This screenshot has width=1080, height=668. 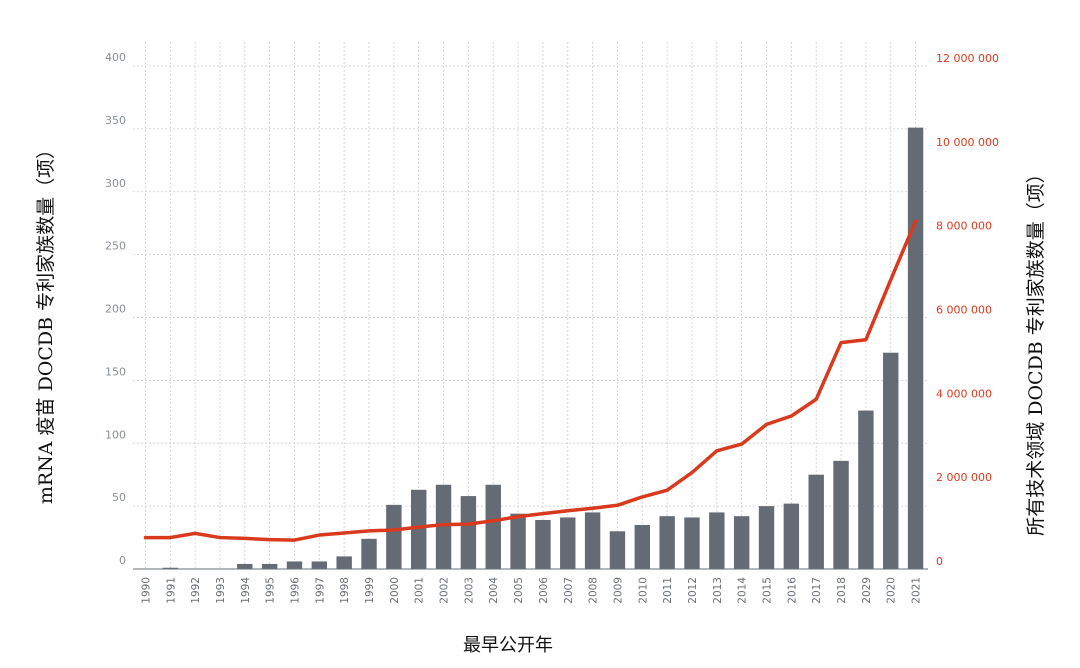 What do you see at coordinates (295, 590) in the screenshot?
I see `x-tick-label: 1996` at bounding box center [295, 590].